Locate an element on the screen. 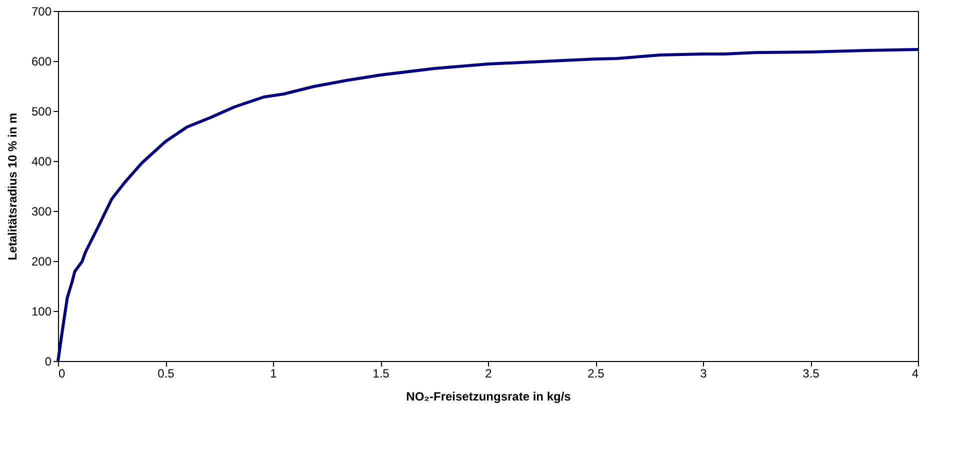 This screenshot has height=468, width=969. x-tick-label: 3.5 is located at coordinates (811, 373).